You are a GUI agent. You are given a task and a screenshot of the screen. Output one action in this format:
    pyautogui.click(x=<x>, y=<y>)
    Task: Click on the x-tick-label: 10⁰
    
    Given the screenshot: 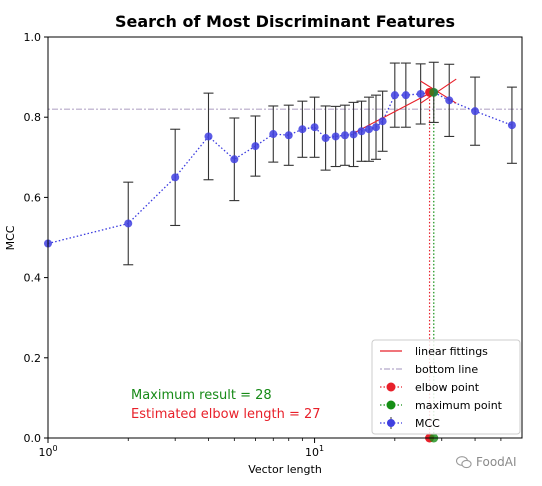 What is the action you would take?
    pyautogui.click(x=47, y=451)
    